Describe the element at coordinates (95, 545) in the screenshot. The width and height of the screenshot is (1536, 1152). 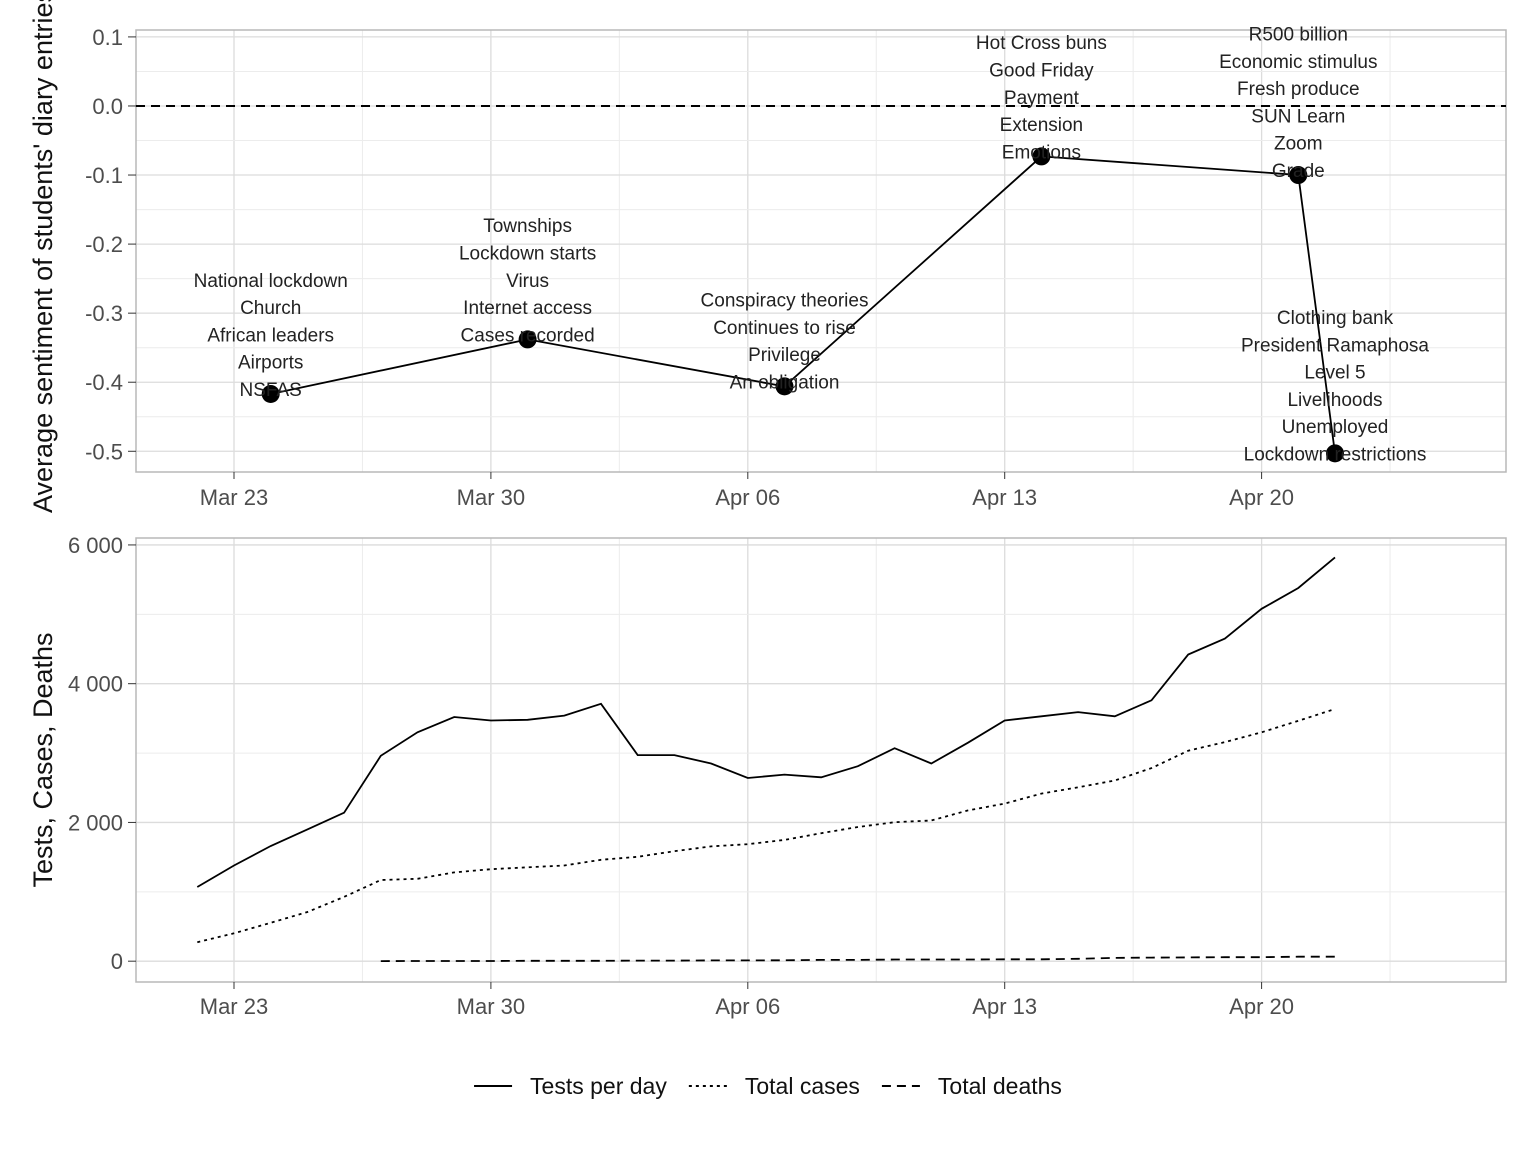
I see `y-tick-label: 6 000` at that location.